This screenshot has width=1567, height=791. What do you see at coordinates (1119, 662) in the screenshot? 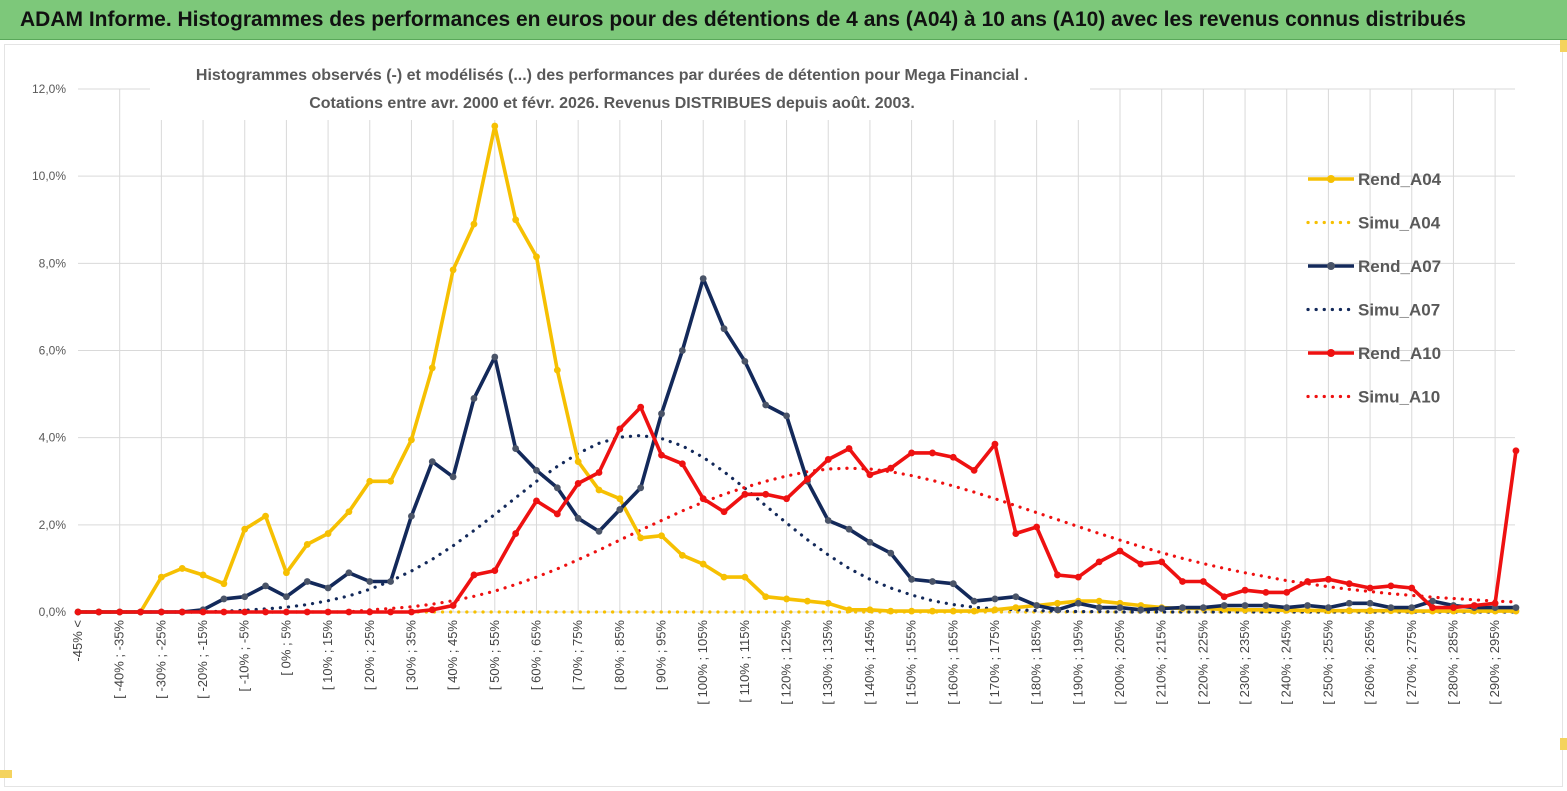
I see `x-tick-label: [ 200% ; 205%` at bounding box center [1119, 662].